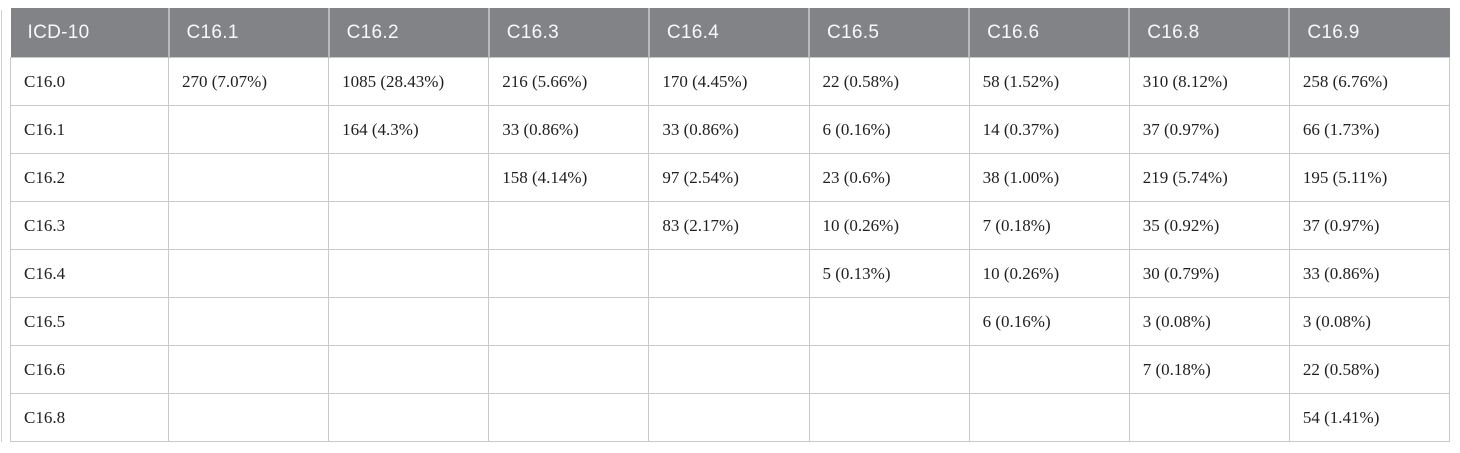 The height and width of the screenshot is (453, 1460). Describe the element at coordinates (1049, 129) in the screenshot. I see `table-cell: 14 (0.37%)` at that location.